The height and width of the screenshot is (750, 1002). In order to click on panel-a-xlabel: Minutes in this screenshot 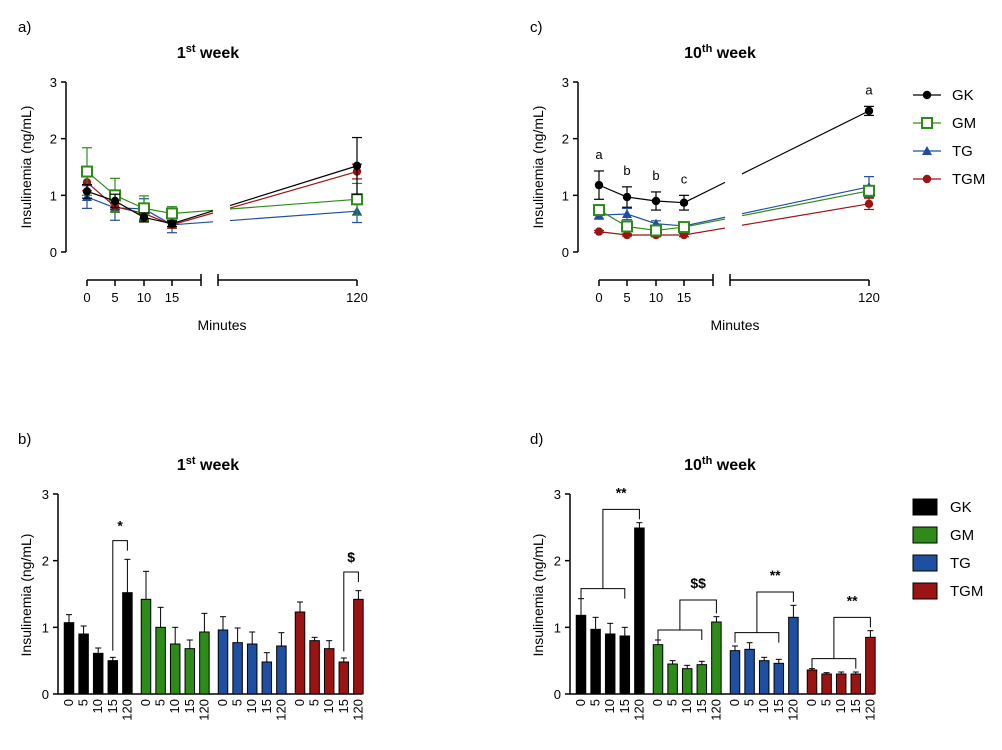, I will do `click(221, 325)`.